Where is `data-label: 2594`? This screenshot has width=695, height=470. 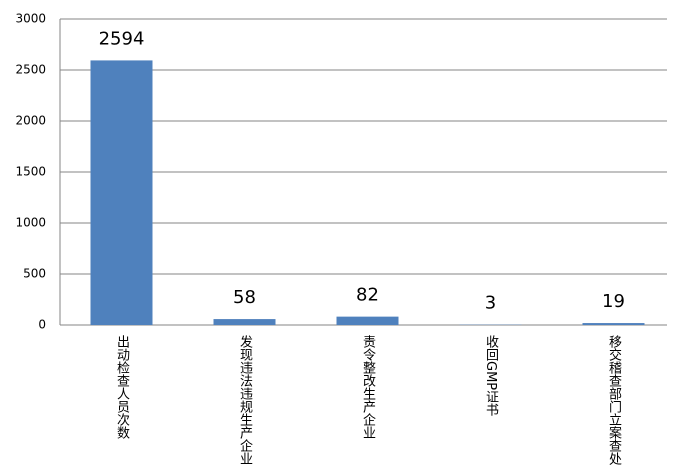 data-label: 2594 is located at coordinates (122, 38).